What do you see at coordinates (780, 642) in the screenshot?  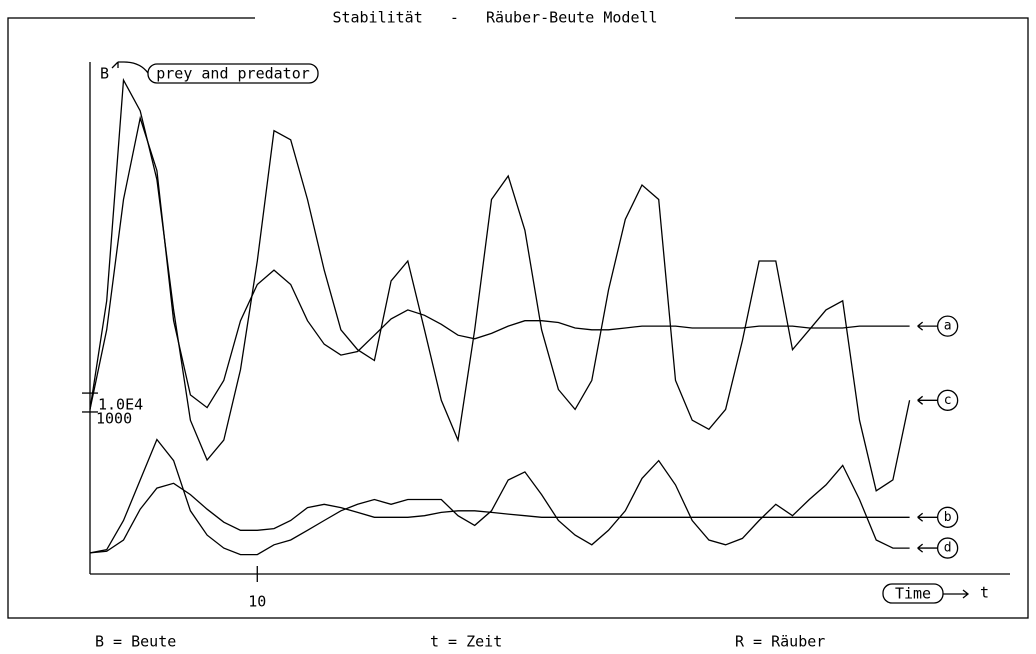 I see `footer-note: R = Räuber` at bounding box center [780, 642].